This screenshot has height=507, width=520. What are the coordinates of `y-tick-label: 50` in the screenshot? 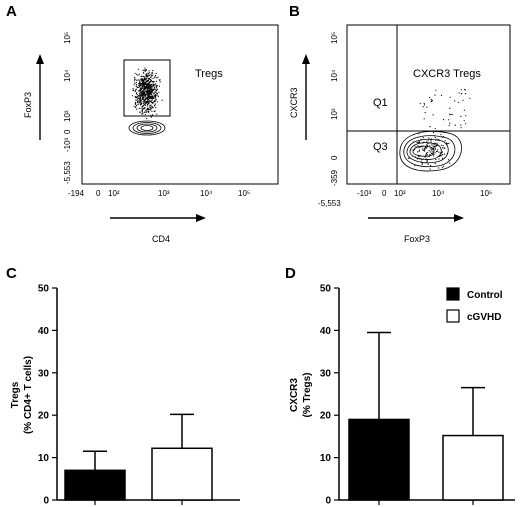 It's located at (326, 289).